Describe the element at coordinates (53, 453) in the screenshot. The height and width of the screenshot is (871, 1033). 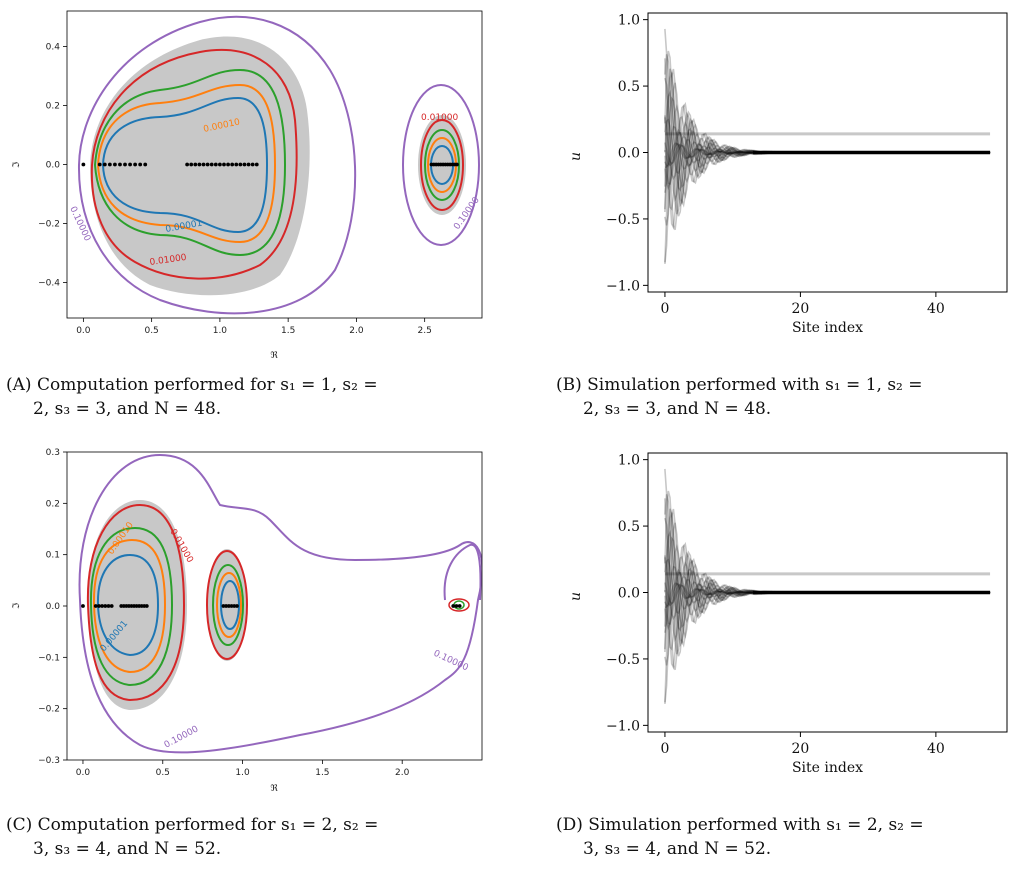
I see `panel-c-ytick-label: 0.3` at that location.